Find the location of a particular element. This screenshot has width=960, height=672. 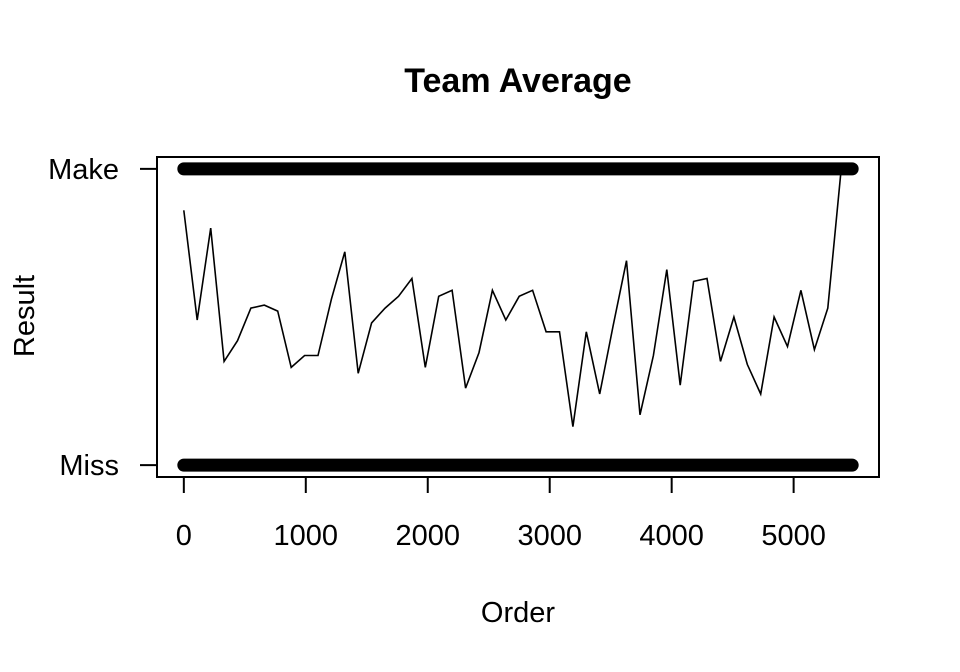

x-tick-label: 0 is located at coordinates (184, 536).